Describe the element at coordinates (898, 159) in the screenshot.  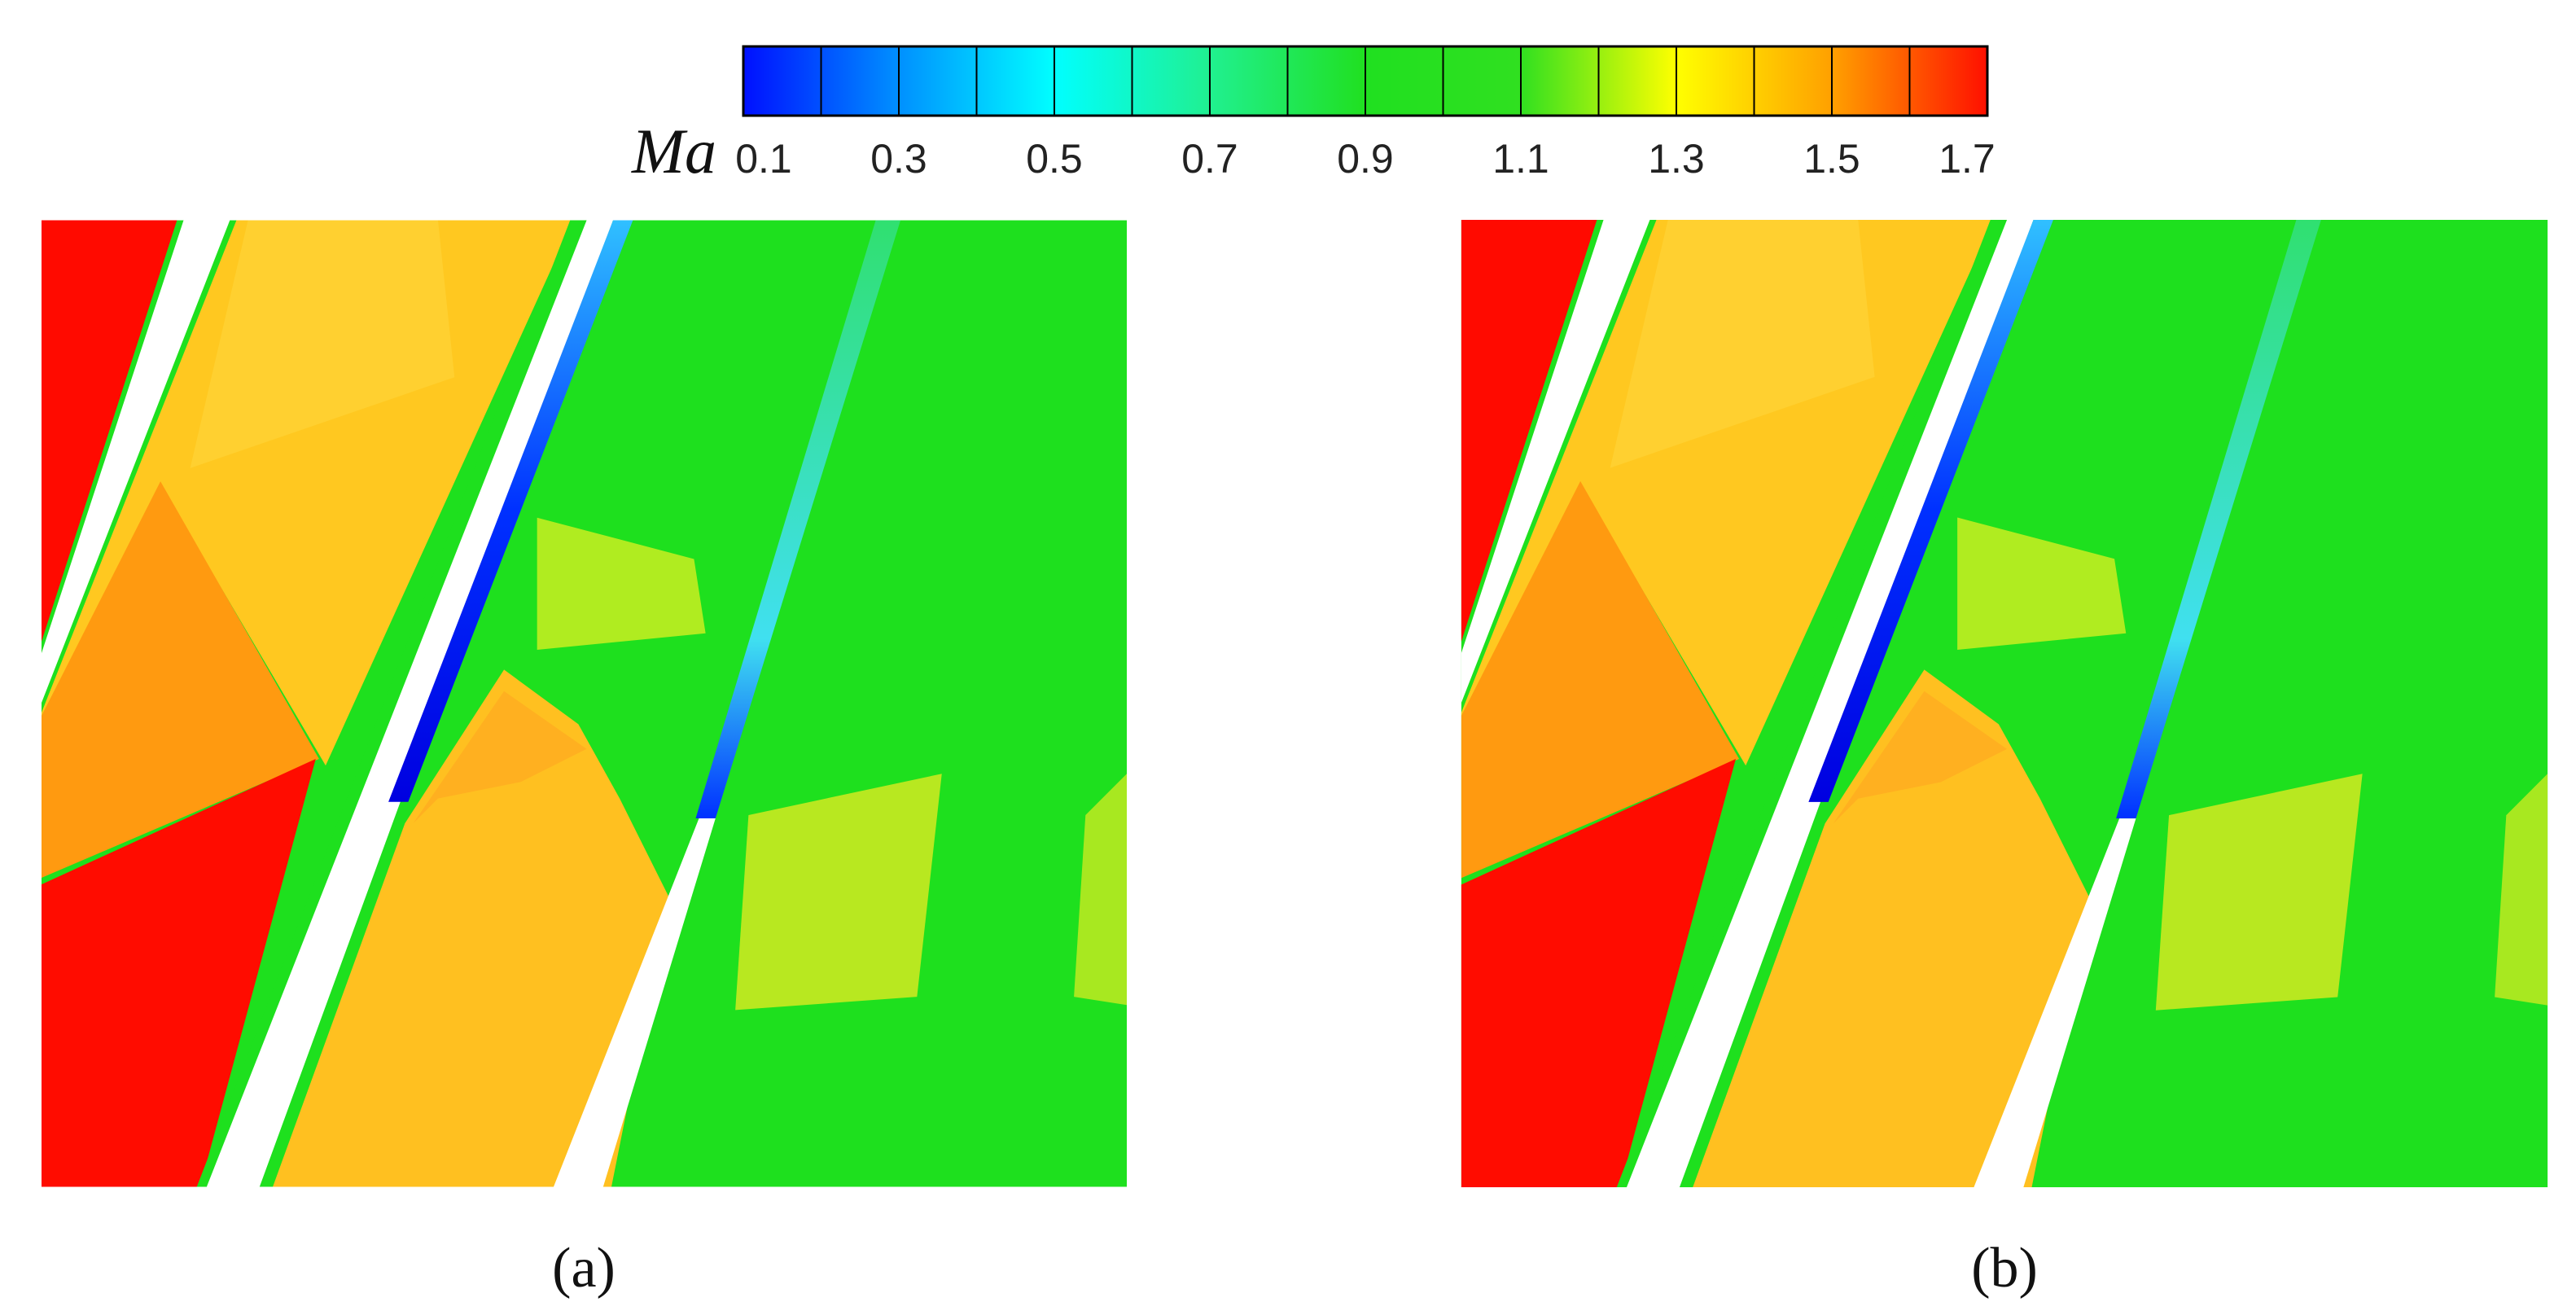
I see `colorbar-tick-label: 0.3` at that location.